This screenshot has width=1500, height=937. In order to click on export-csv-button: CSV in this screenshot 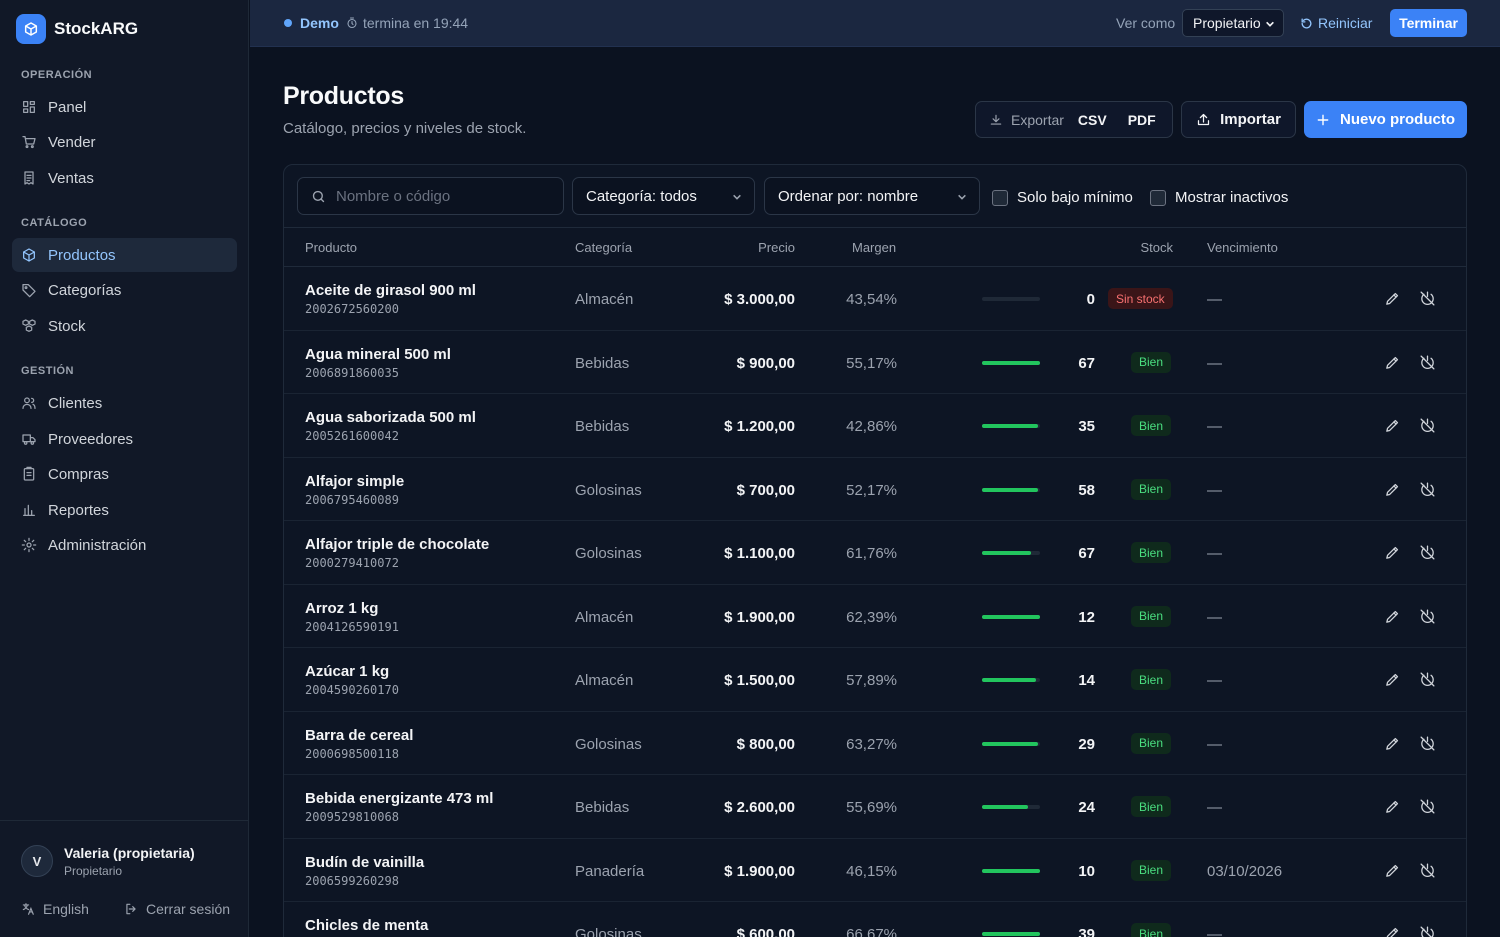, I will do `click(1092, 119)`.